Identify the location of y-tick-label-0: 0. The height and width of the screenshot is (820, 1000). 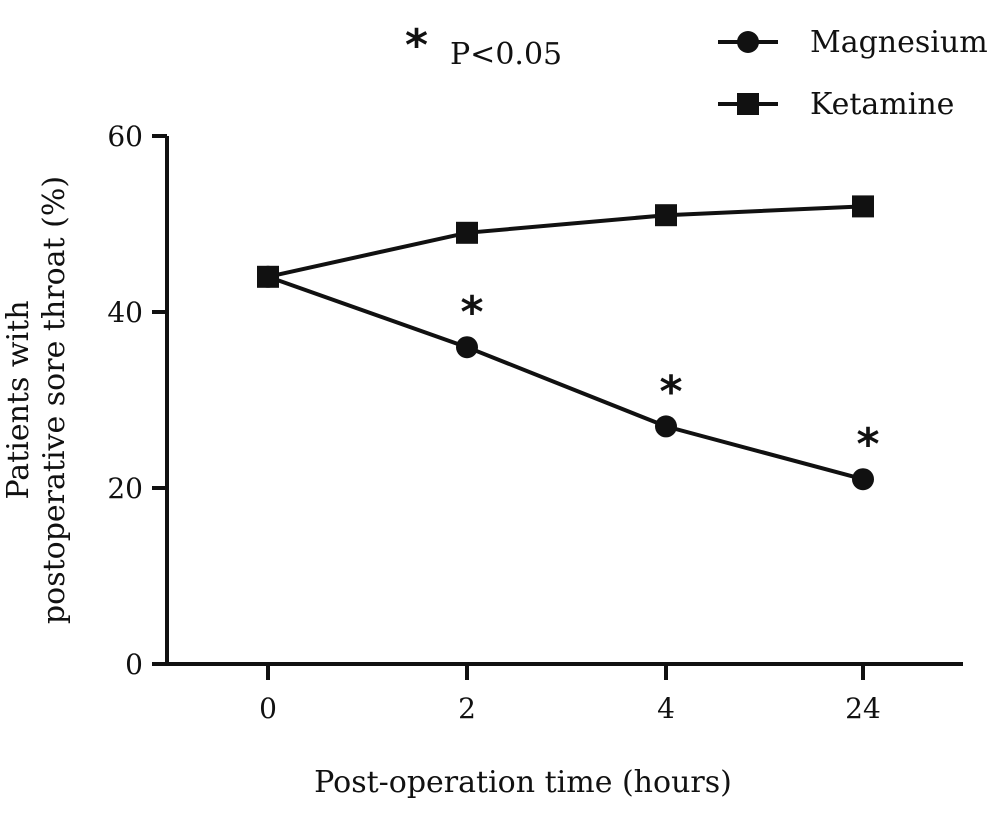
(134, 664).